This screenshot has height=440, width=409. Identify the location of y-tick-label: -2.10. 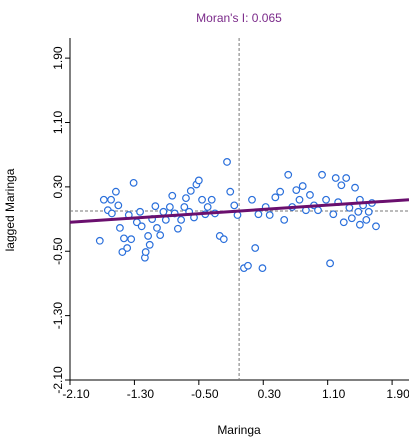
(58, 380).